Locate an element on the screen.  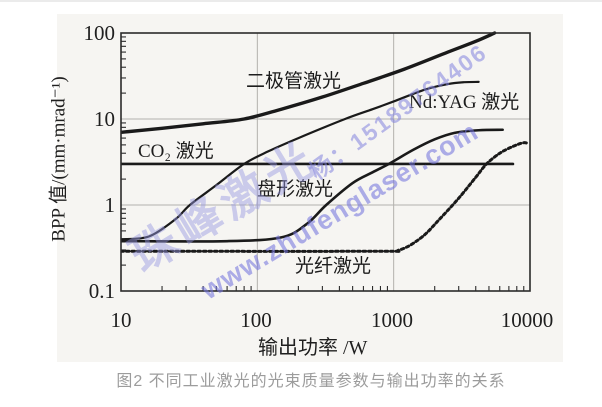
y-tick-label: 100 is located at coordinates (99, 33).